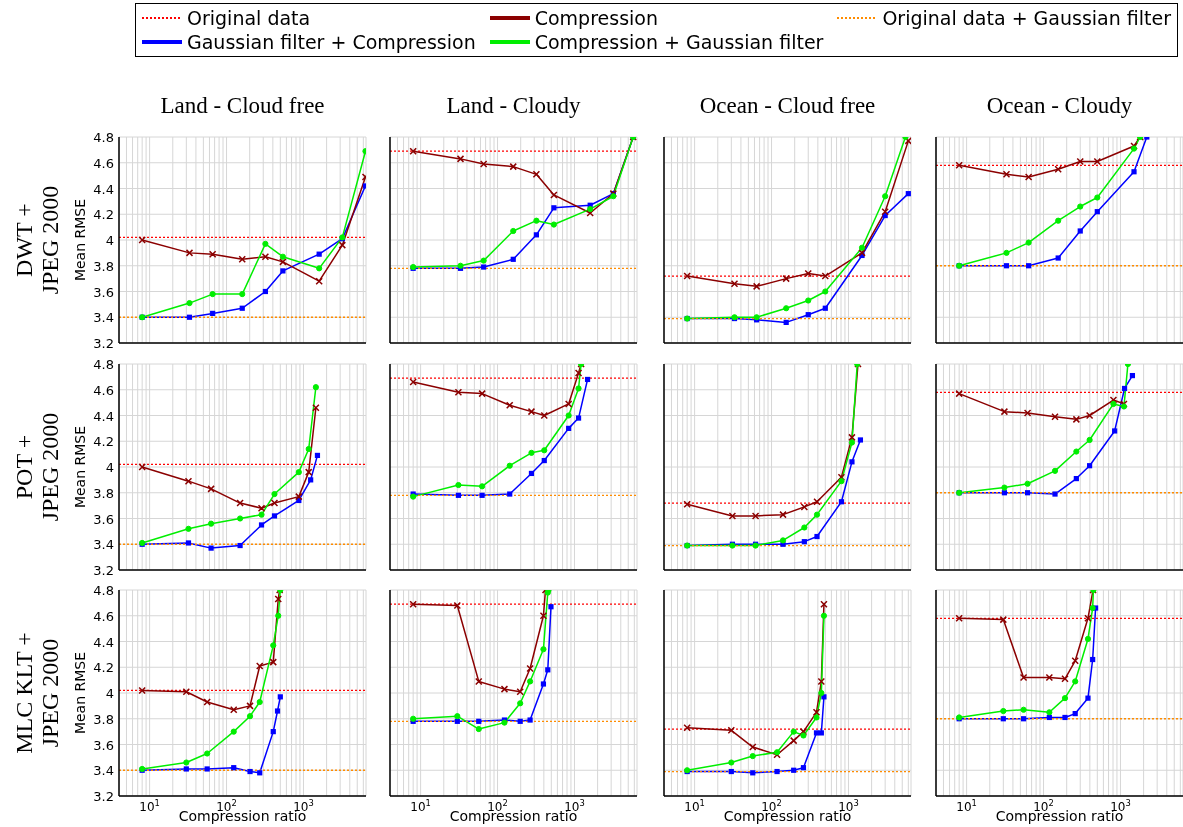  I want to click on chart-title: Ocean - Cloudy, so click(1059, 106).